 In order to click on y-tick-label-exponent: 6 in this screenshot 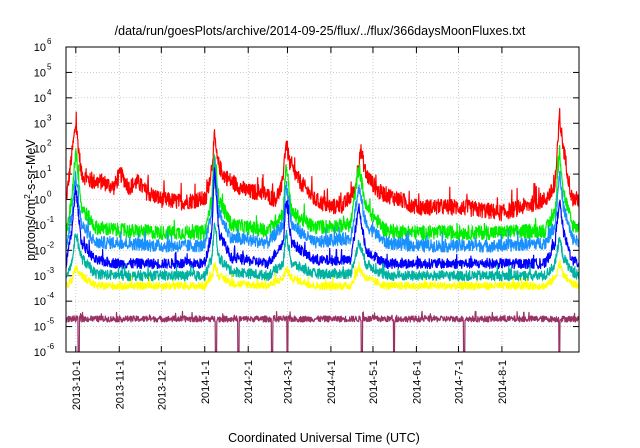, I will do `click(49, 41)`.